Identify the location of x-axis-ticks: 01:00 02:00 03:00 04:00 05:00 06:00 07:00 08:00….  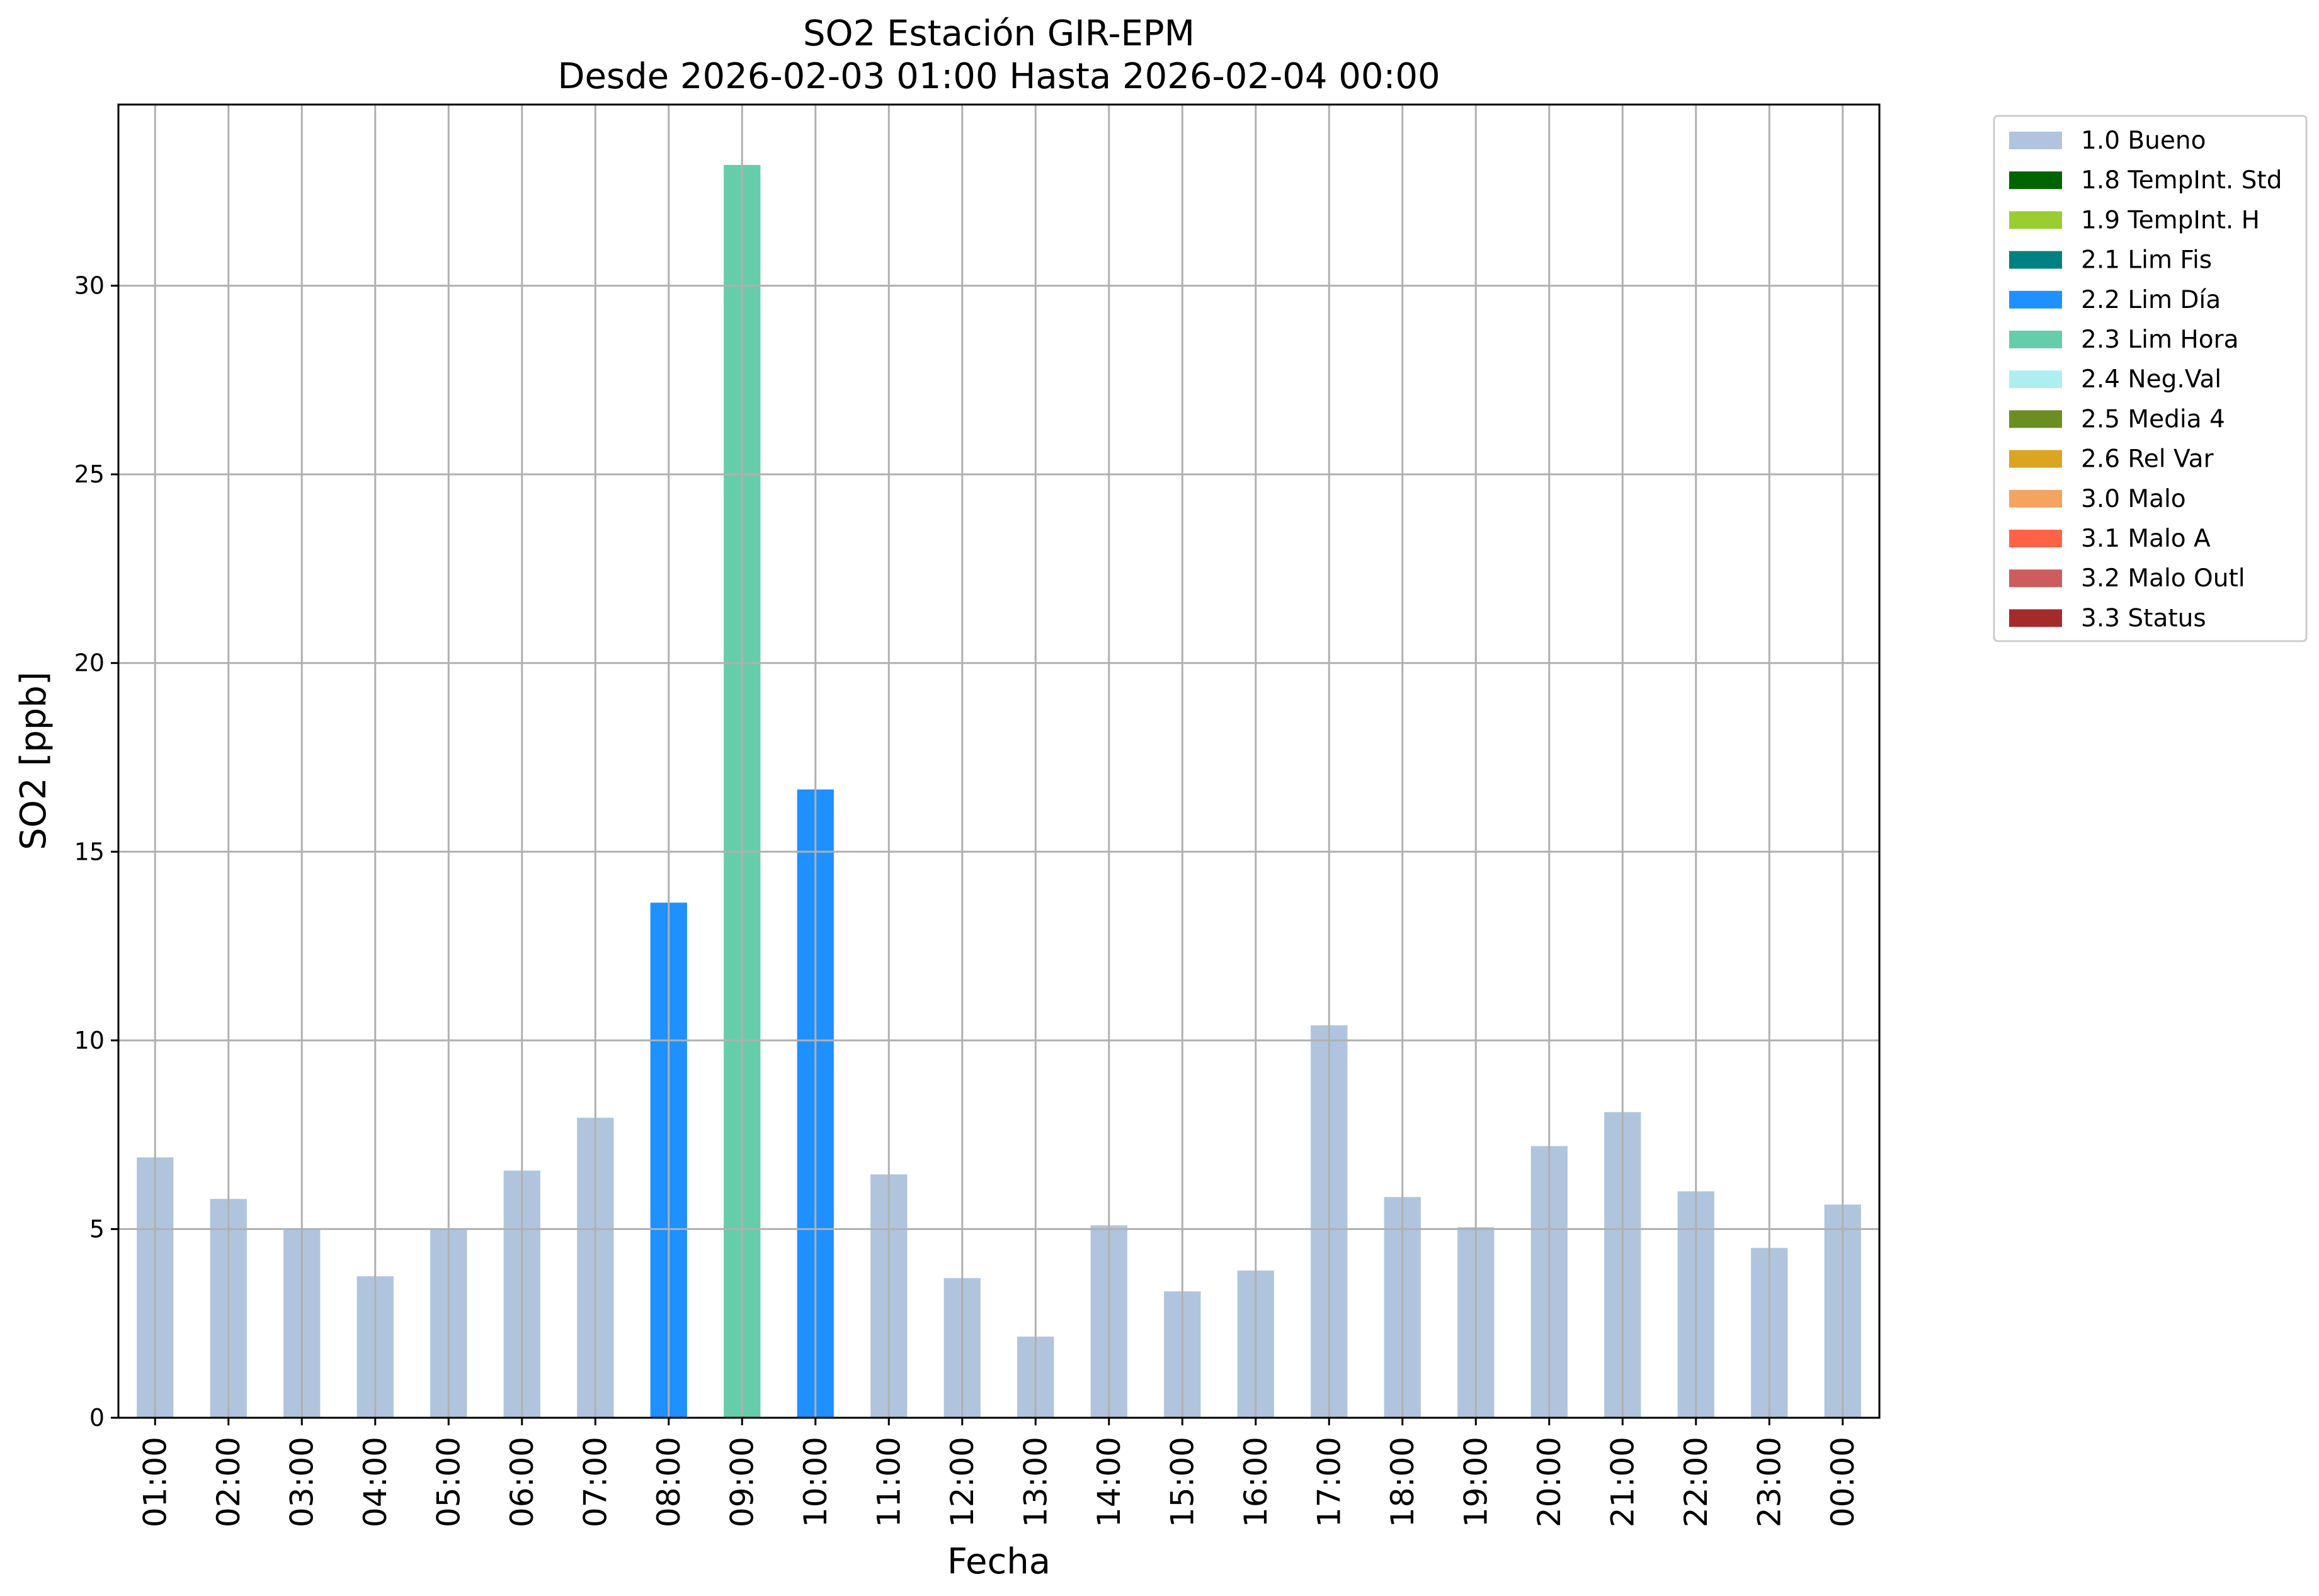
(999, 1472).